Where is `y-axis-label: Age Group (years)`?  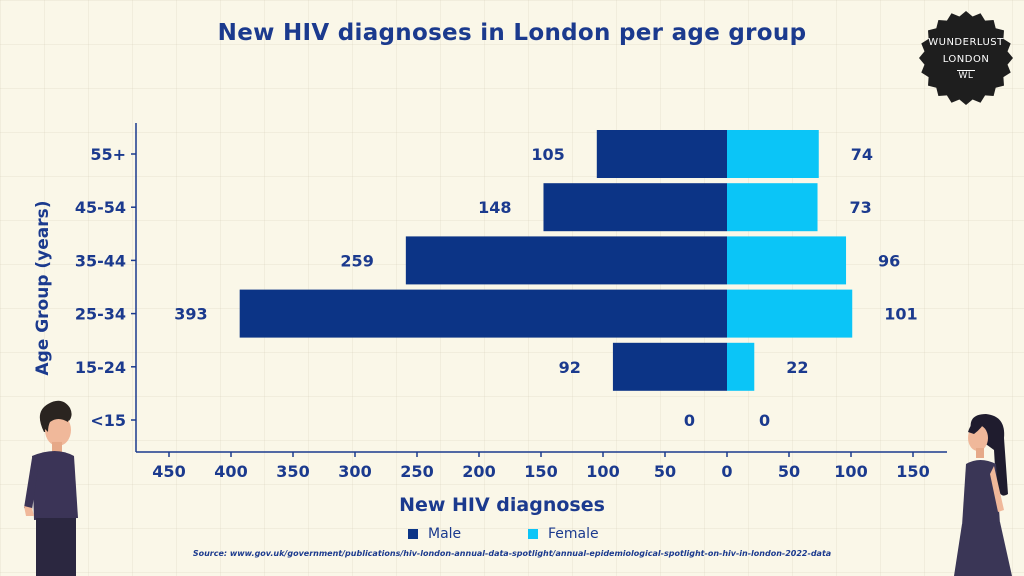 y-axis-label: Age Group (years) is located at coordinates (43, 288).